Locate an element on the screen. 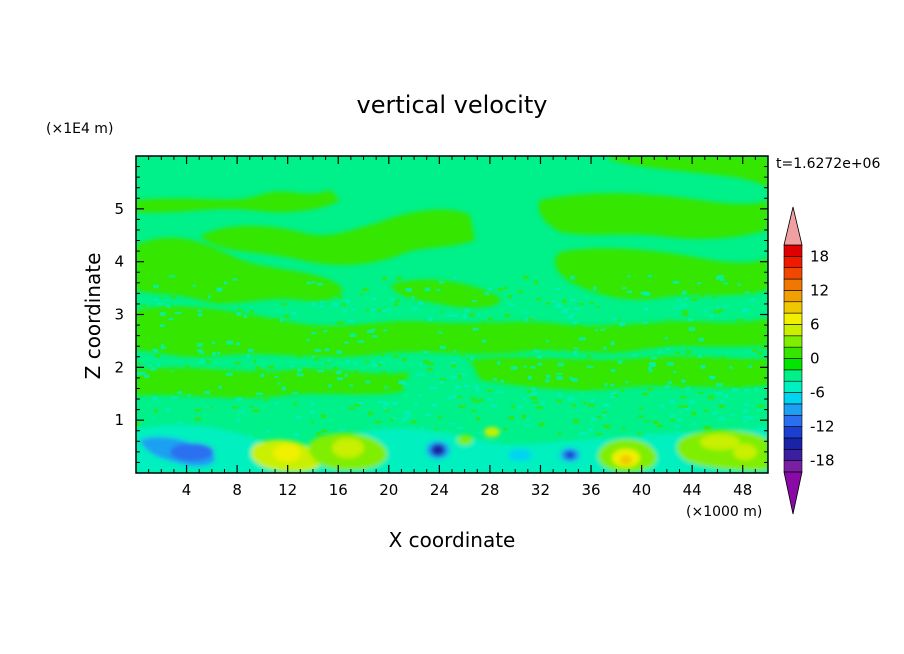 Image resolution: width=904 pixels, height=654 pixels. x-tick-label: 8 is located at coordinates (237, 490).